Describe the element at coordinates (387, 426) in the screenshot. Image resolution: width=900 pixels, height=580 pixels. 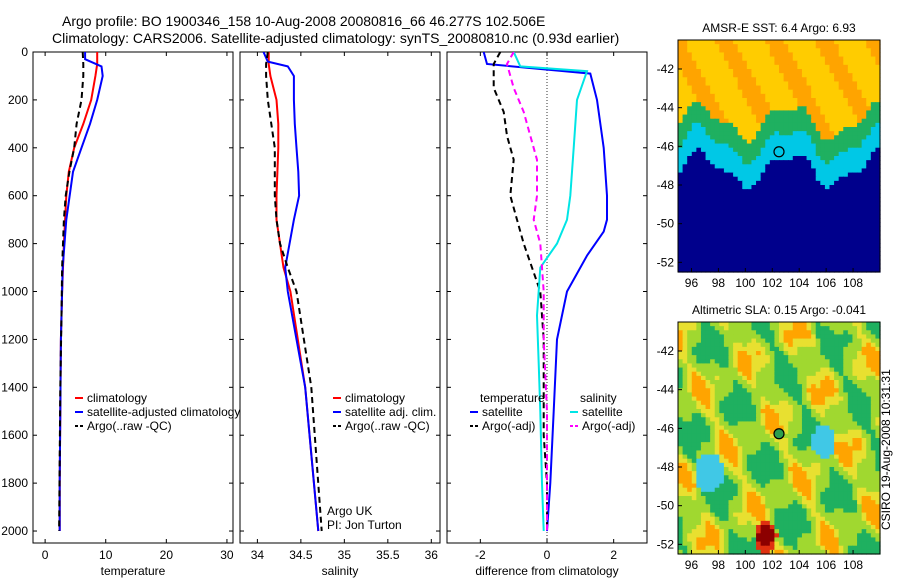
I see `legend-label: Argo(..raw -QC)` at that location.